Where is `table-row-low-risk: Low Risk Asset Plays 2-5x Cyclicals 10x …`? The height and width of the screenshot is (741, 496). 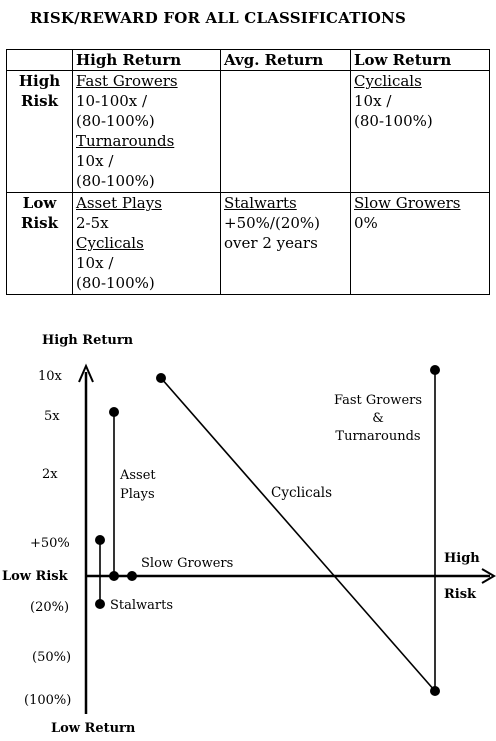
table-row-low-risk: Low Risk Asset Plays 2-5x Cyclicals 10x … is located at coordinates (248, 243).